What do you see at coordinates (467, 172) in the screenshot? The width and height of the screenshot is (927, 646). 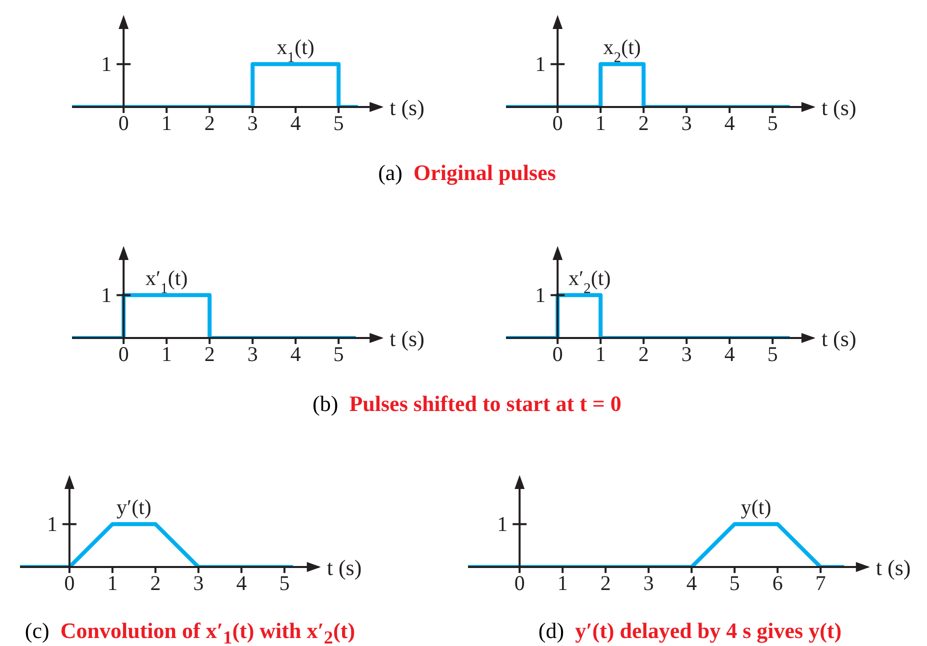 I see `text: (a) Original pulses` at bounding box center [467, 172].